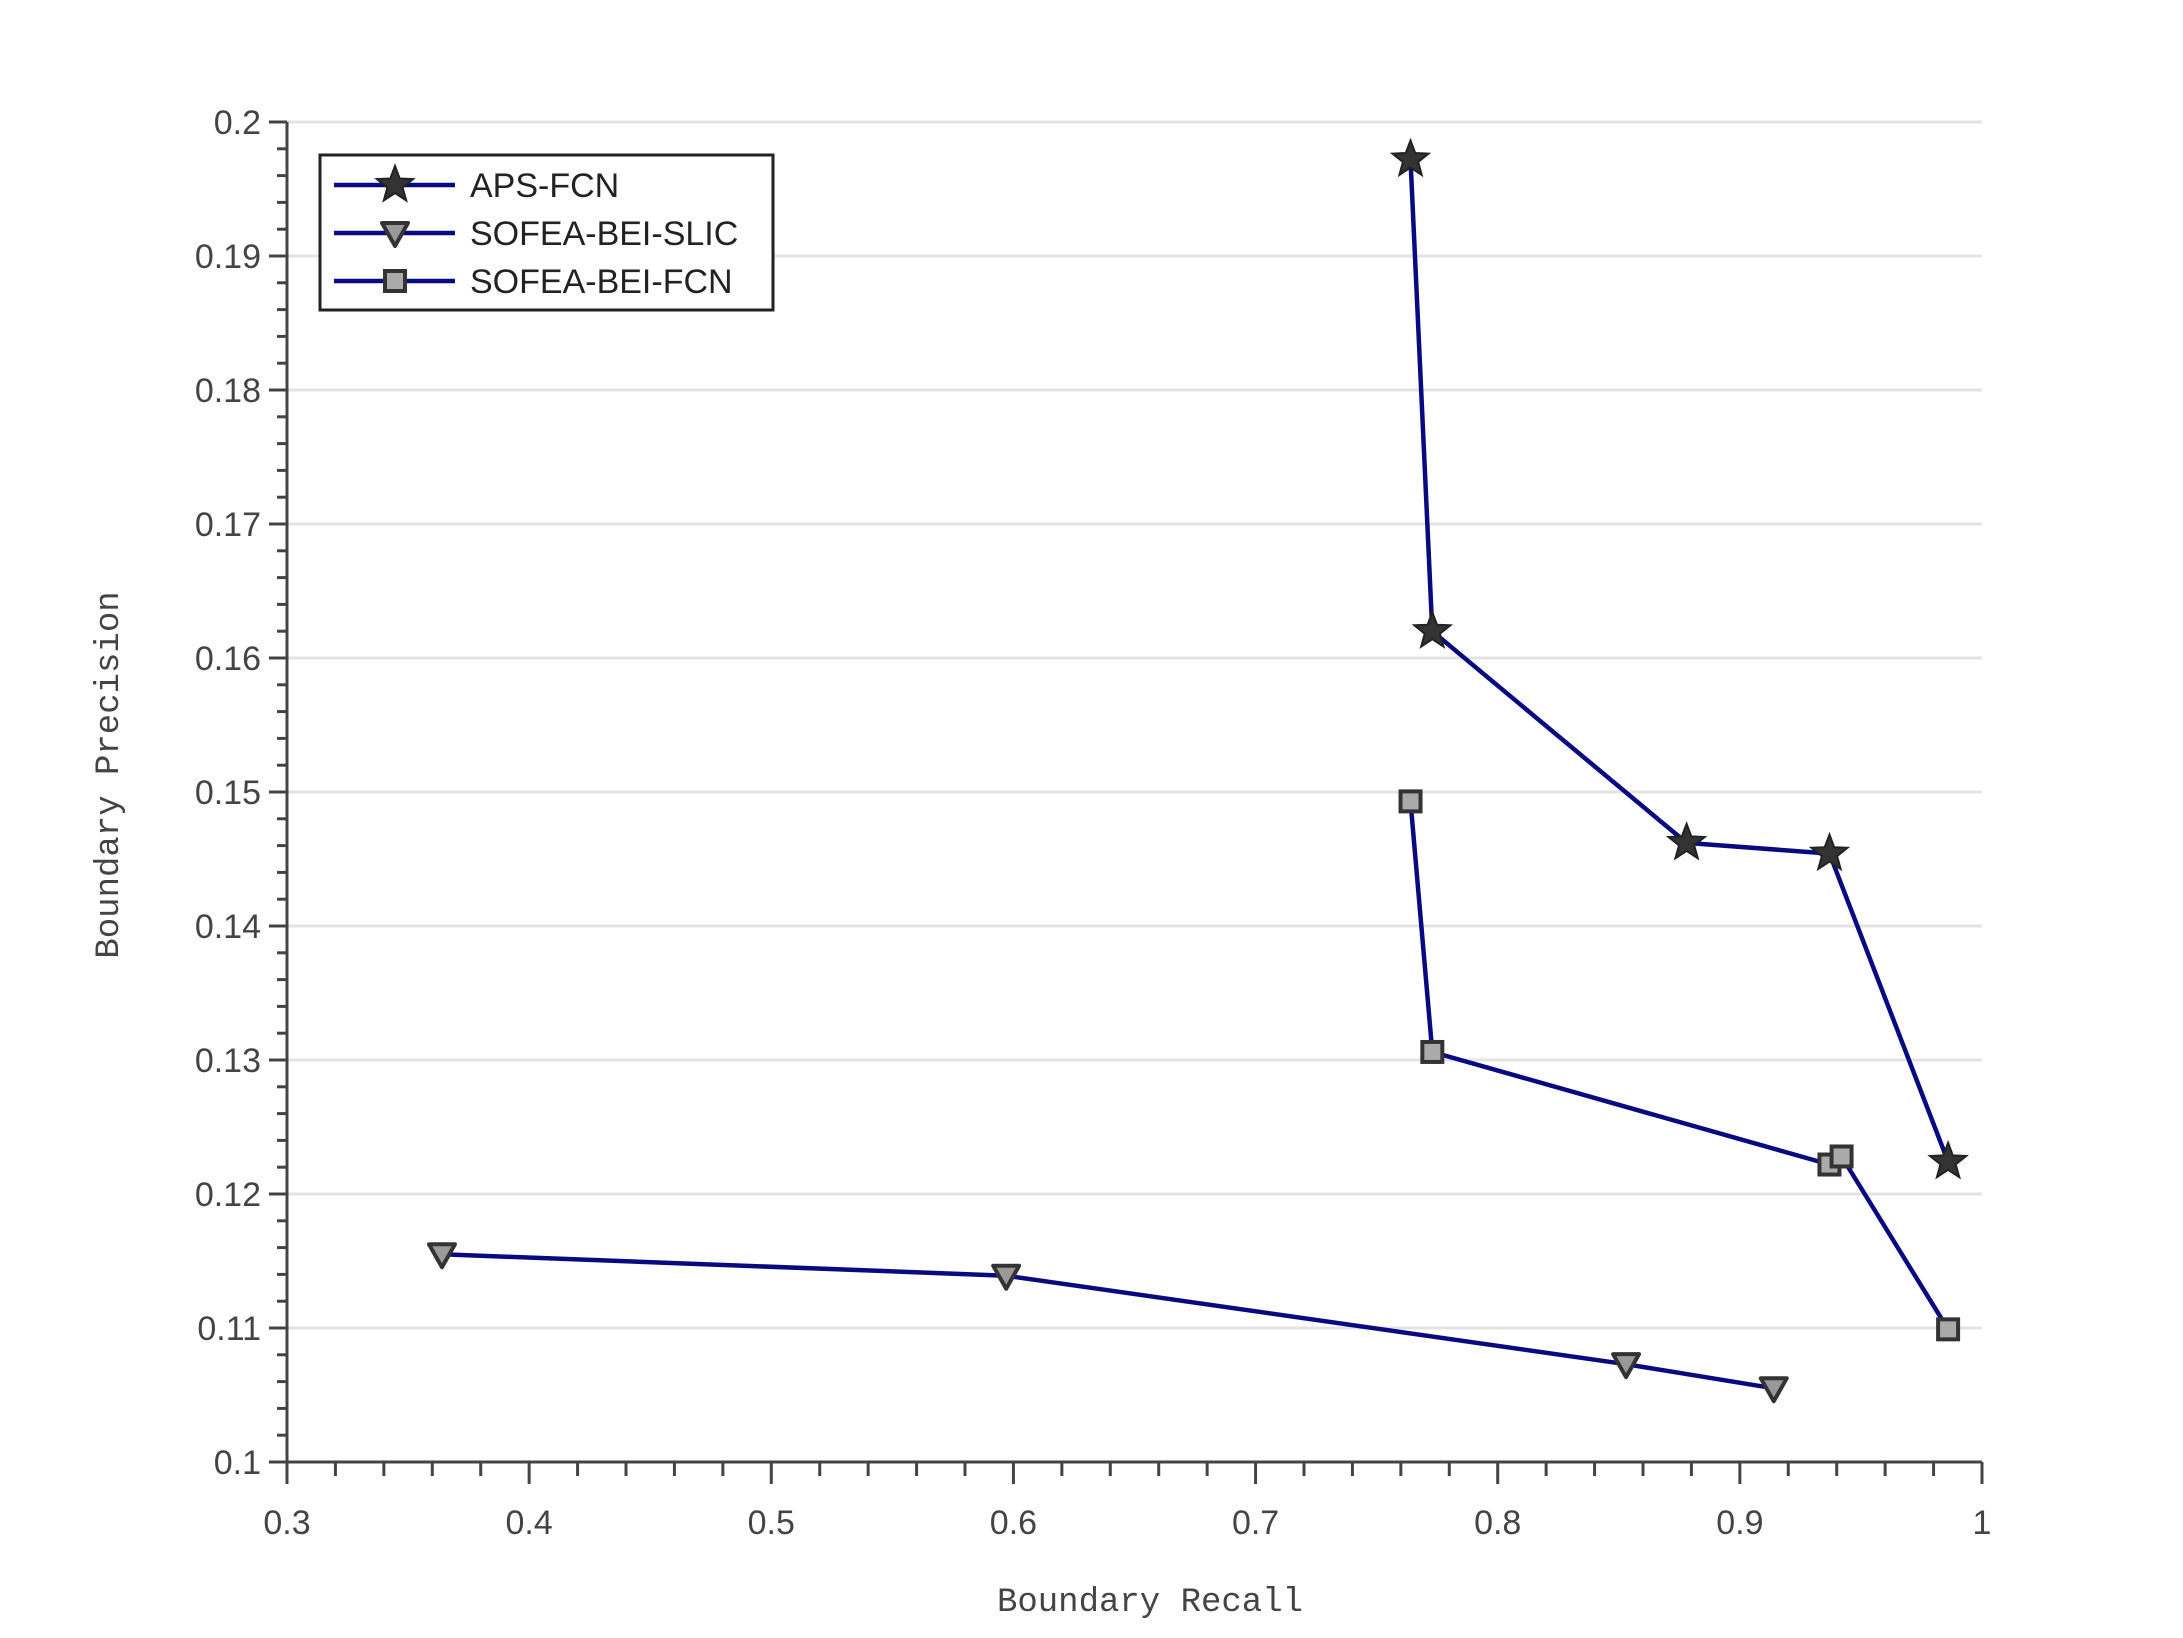  I want to click on x-tick-label: 0.6, so click(1013, 1523).